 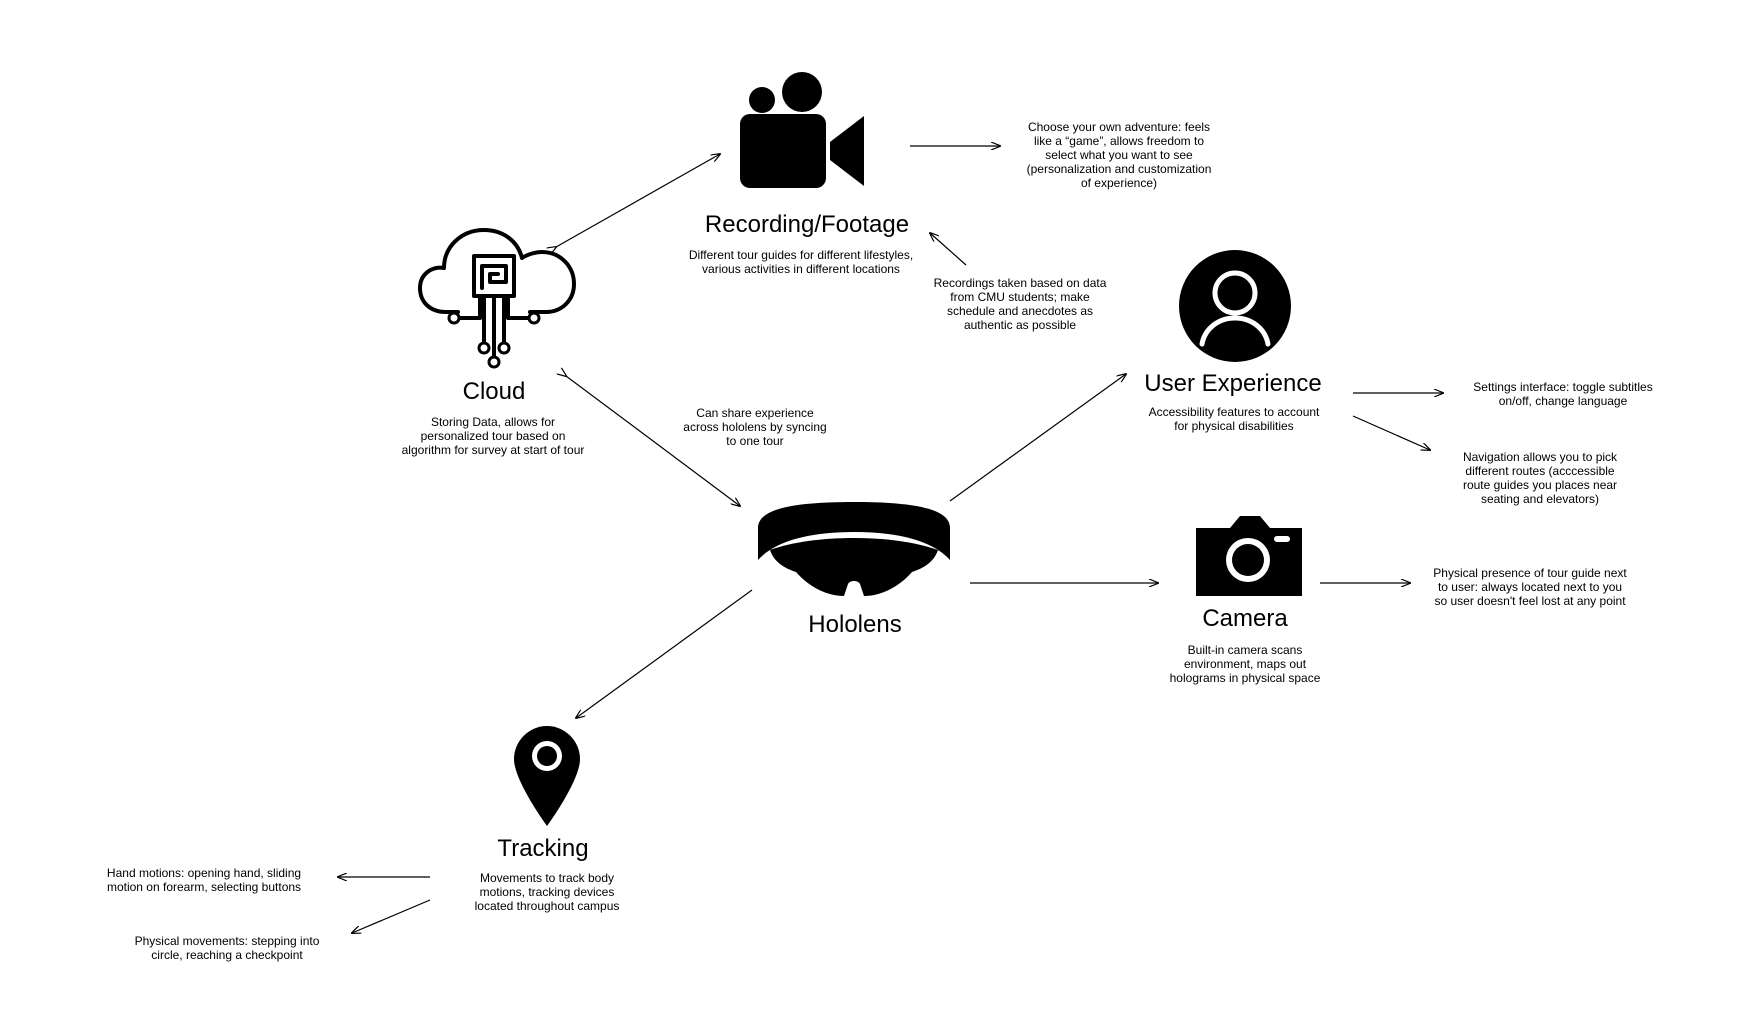 I want to click on mixed-reality-headset-icon, so click(x=854, y=549).